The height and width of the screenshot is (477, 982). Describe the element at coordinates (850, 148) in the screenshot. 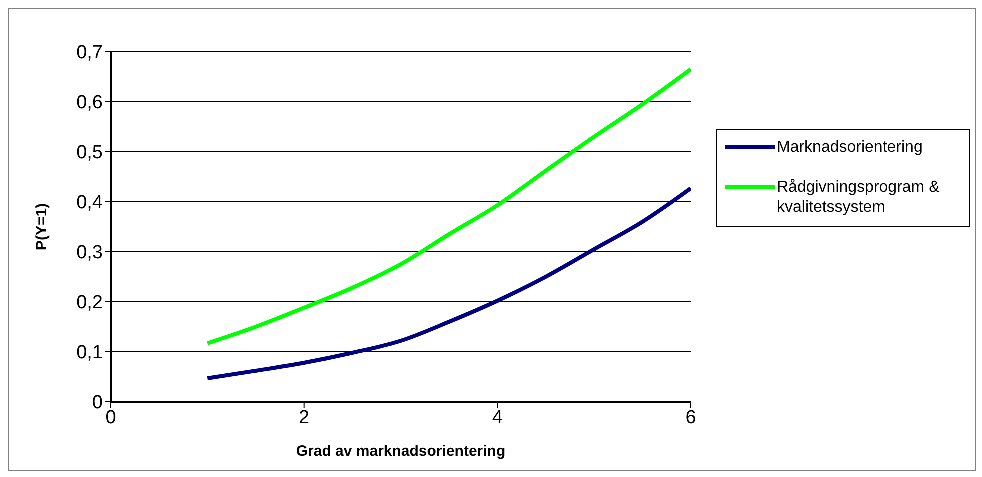

I see `legend-label: Marknadsorientering` at that location.